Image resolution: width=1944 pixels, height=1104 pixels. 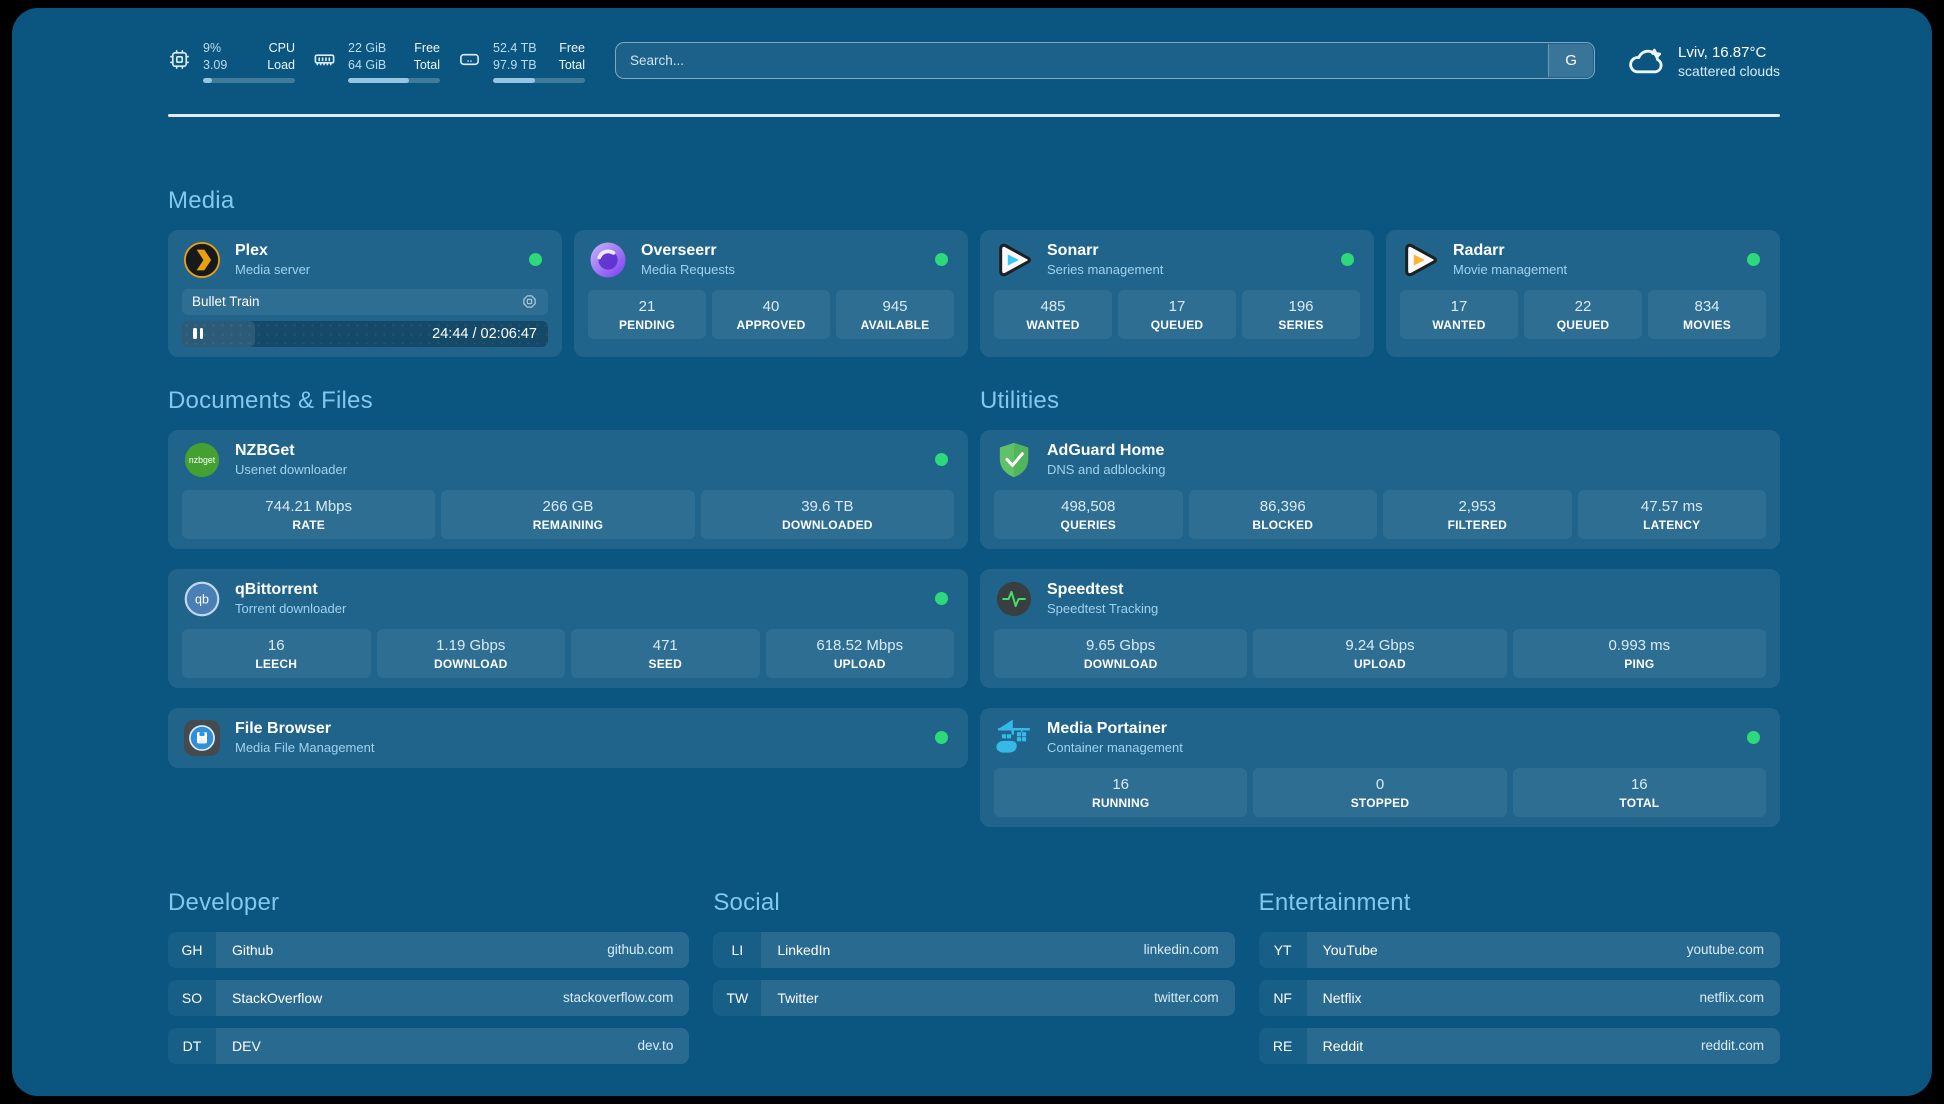 I want to click on stat-box: 40 APPROVED, so click(x=771, y=314).